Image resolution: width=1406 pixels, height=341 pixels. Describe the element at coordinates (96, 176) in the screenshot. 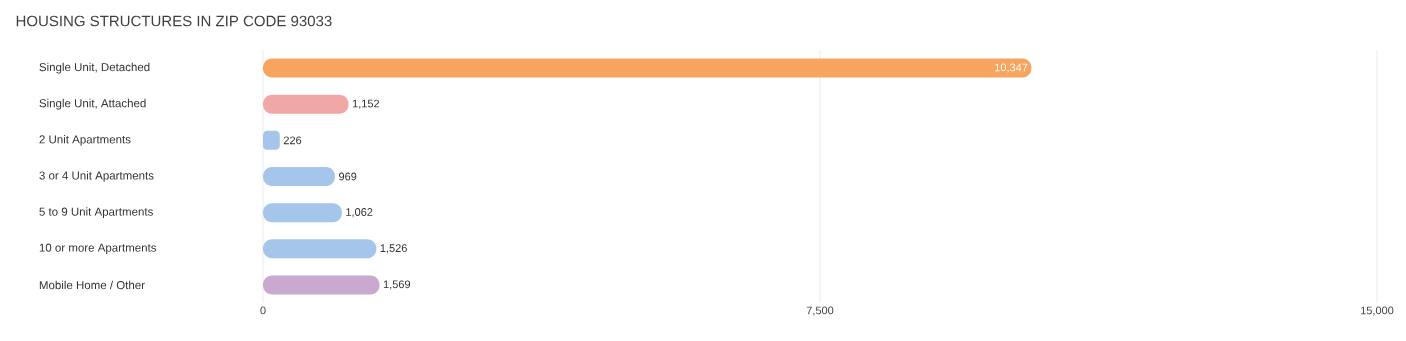

I see `y-tick-label: 3 or 4 Unit Apartments` at that location.